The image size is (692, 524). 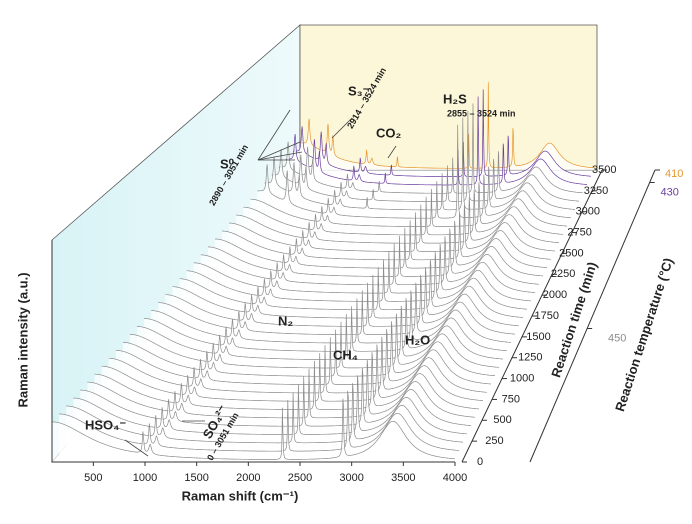 What do you see at coordinates (455, 98) in the screenshot?
I see `annotation: H₂S` at bounding box center [455, 98].